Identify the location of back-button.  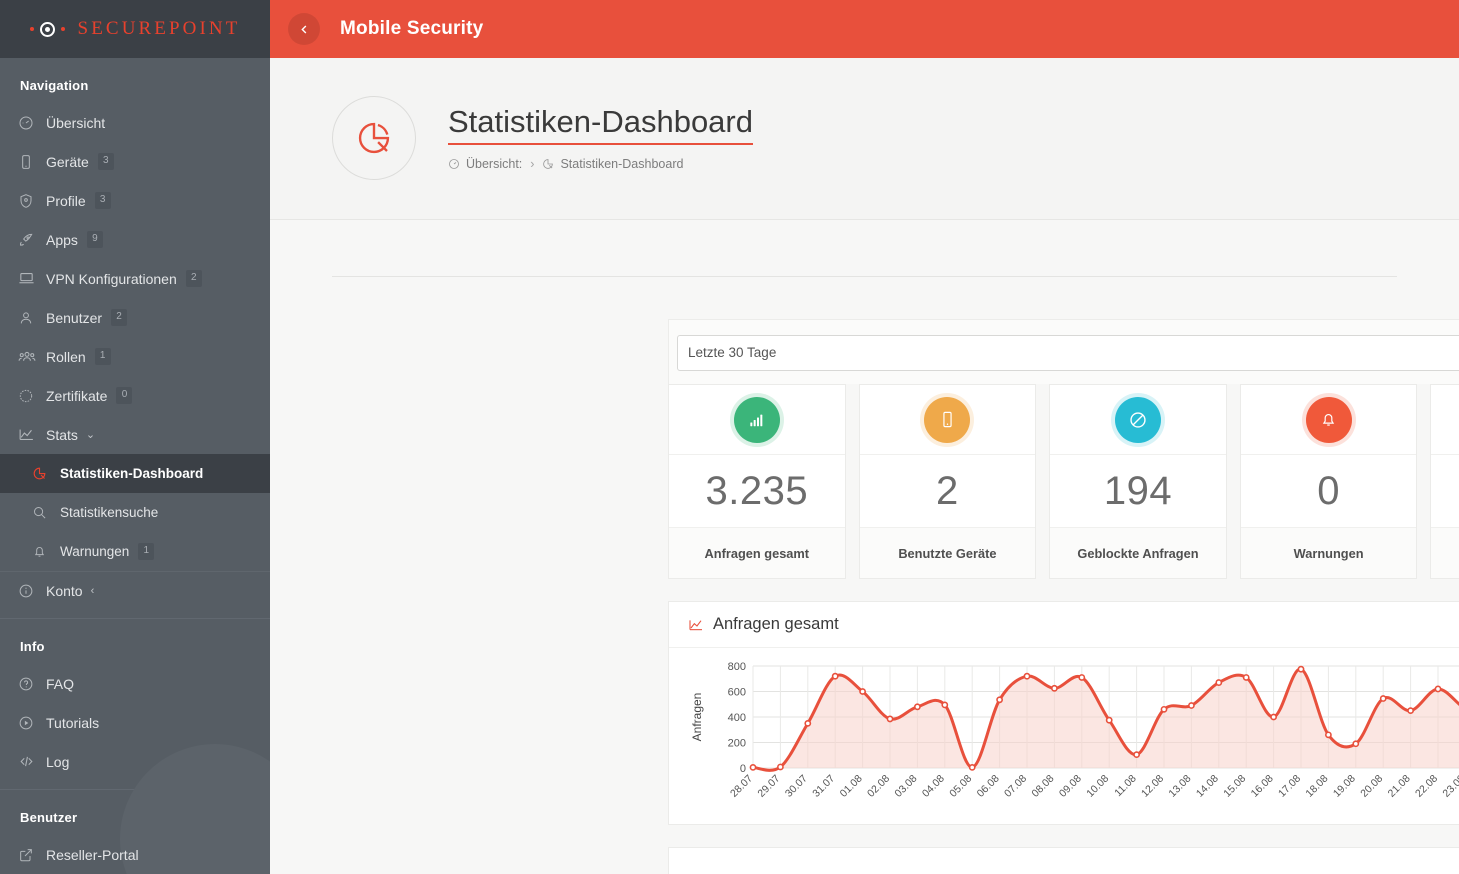
(304, 29).